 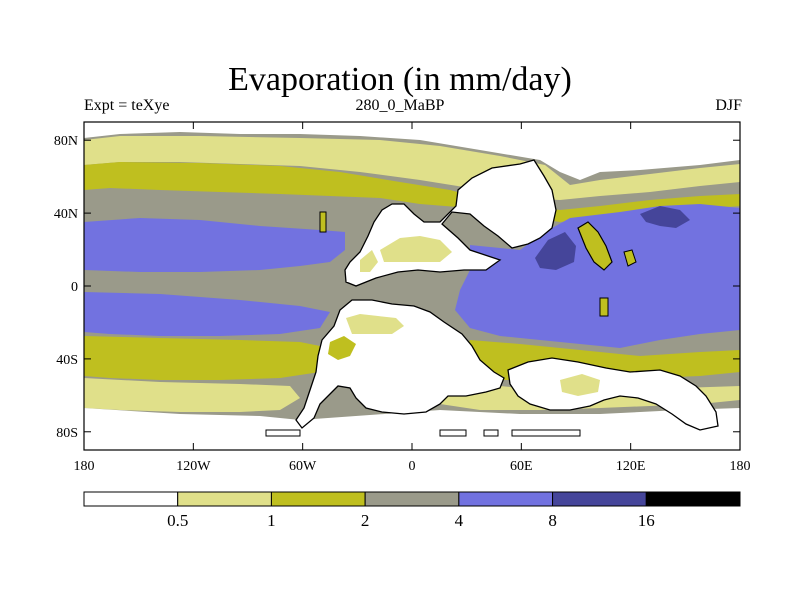 What do you see at coordinates (555, 251) in the screenshot?
I see `field-patch-high-west` at bounding box center [555, 251].